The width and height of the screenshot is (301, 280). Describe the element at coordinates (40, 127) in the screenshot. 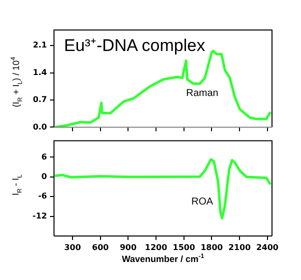

I see `y-tick-label: 0.0` at that location.